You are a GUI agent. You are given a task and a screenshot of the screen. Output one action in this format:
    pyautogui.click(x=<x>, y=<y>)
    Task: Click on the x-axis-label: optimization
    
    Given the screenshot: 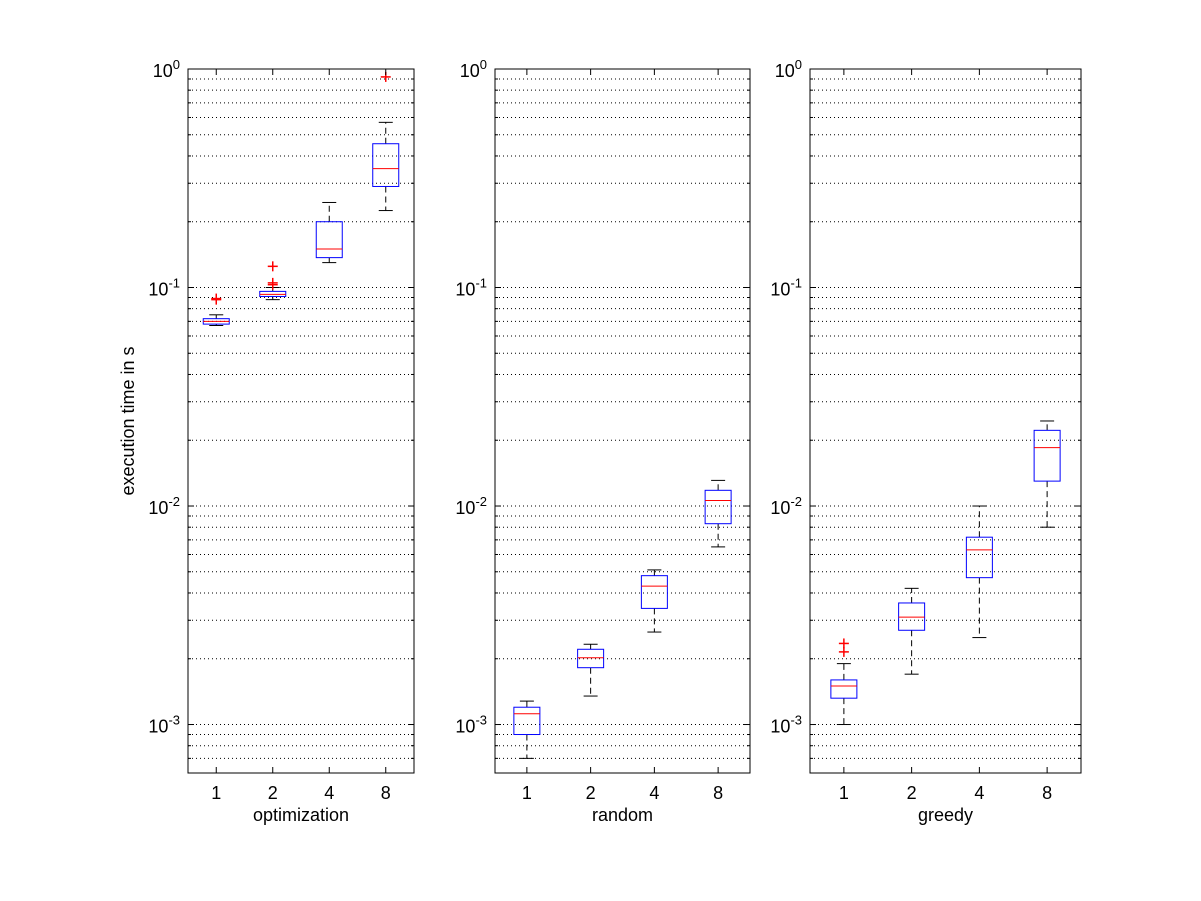 What is the action you would take?
    pyautogui.click(x=301, y=815)
    